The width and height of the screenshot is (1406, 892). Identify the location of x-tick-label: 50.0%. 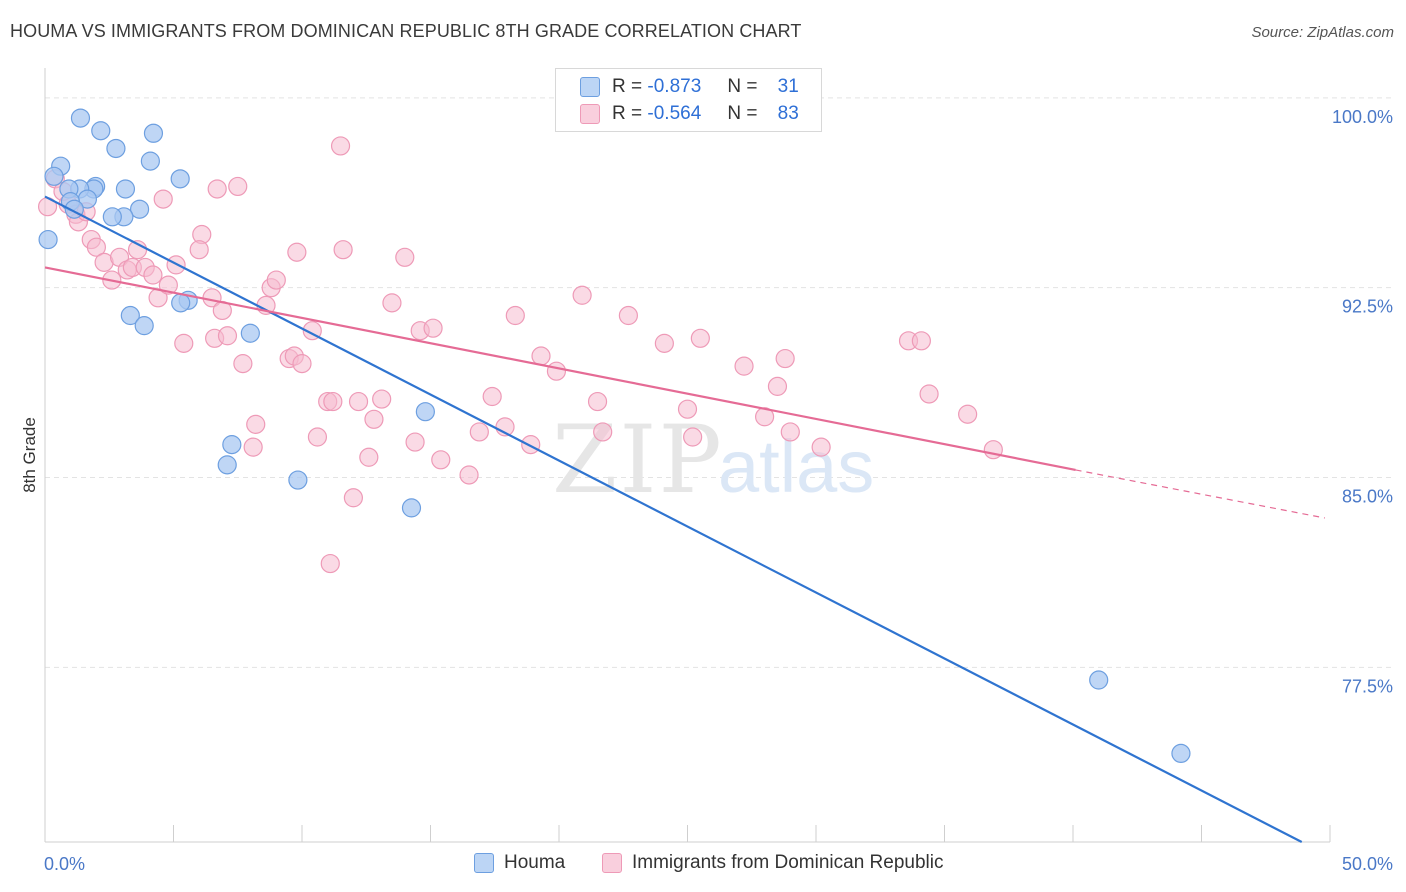
(1367, 864).